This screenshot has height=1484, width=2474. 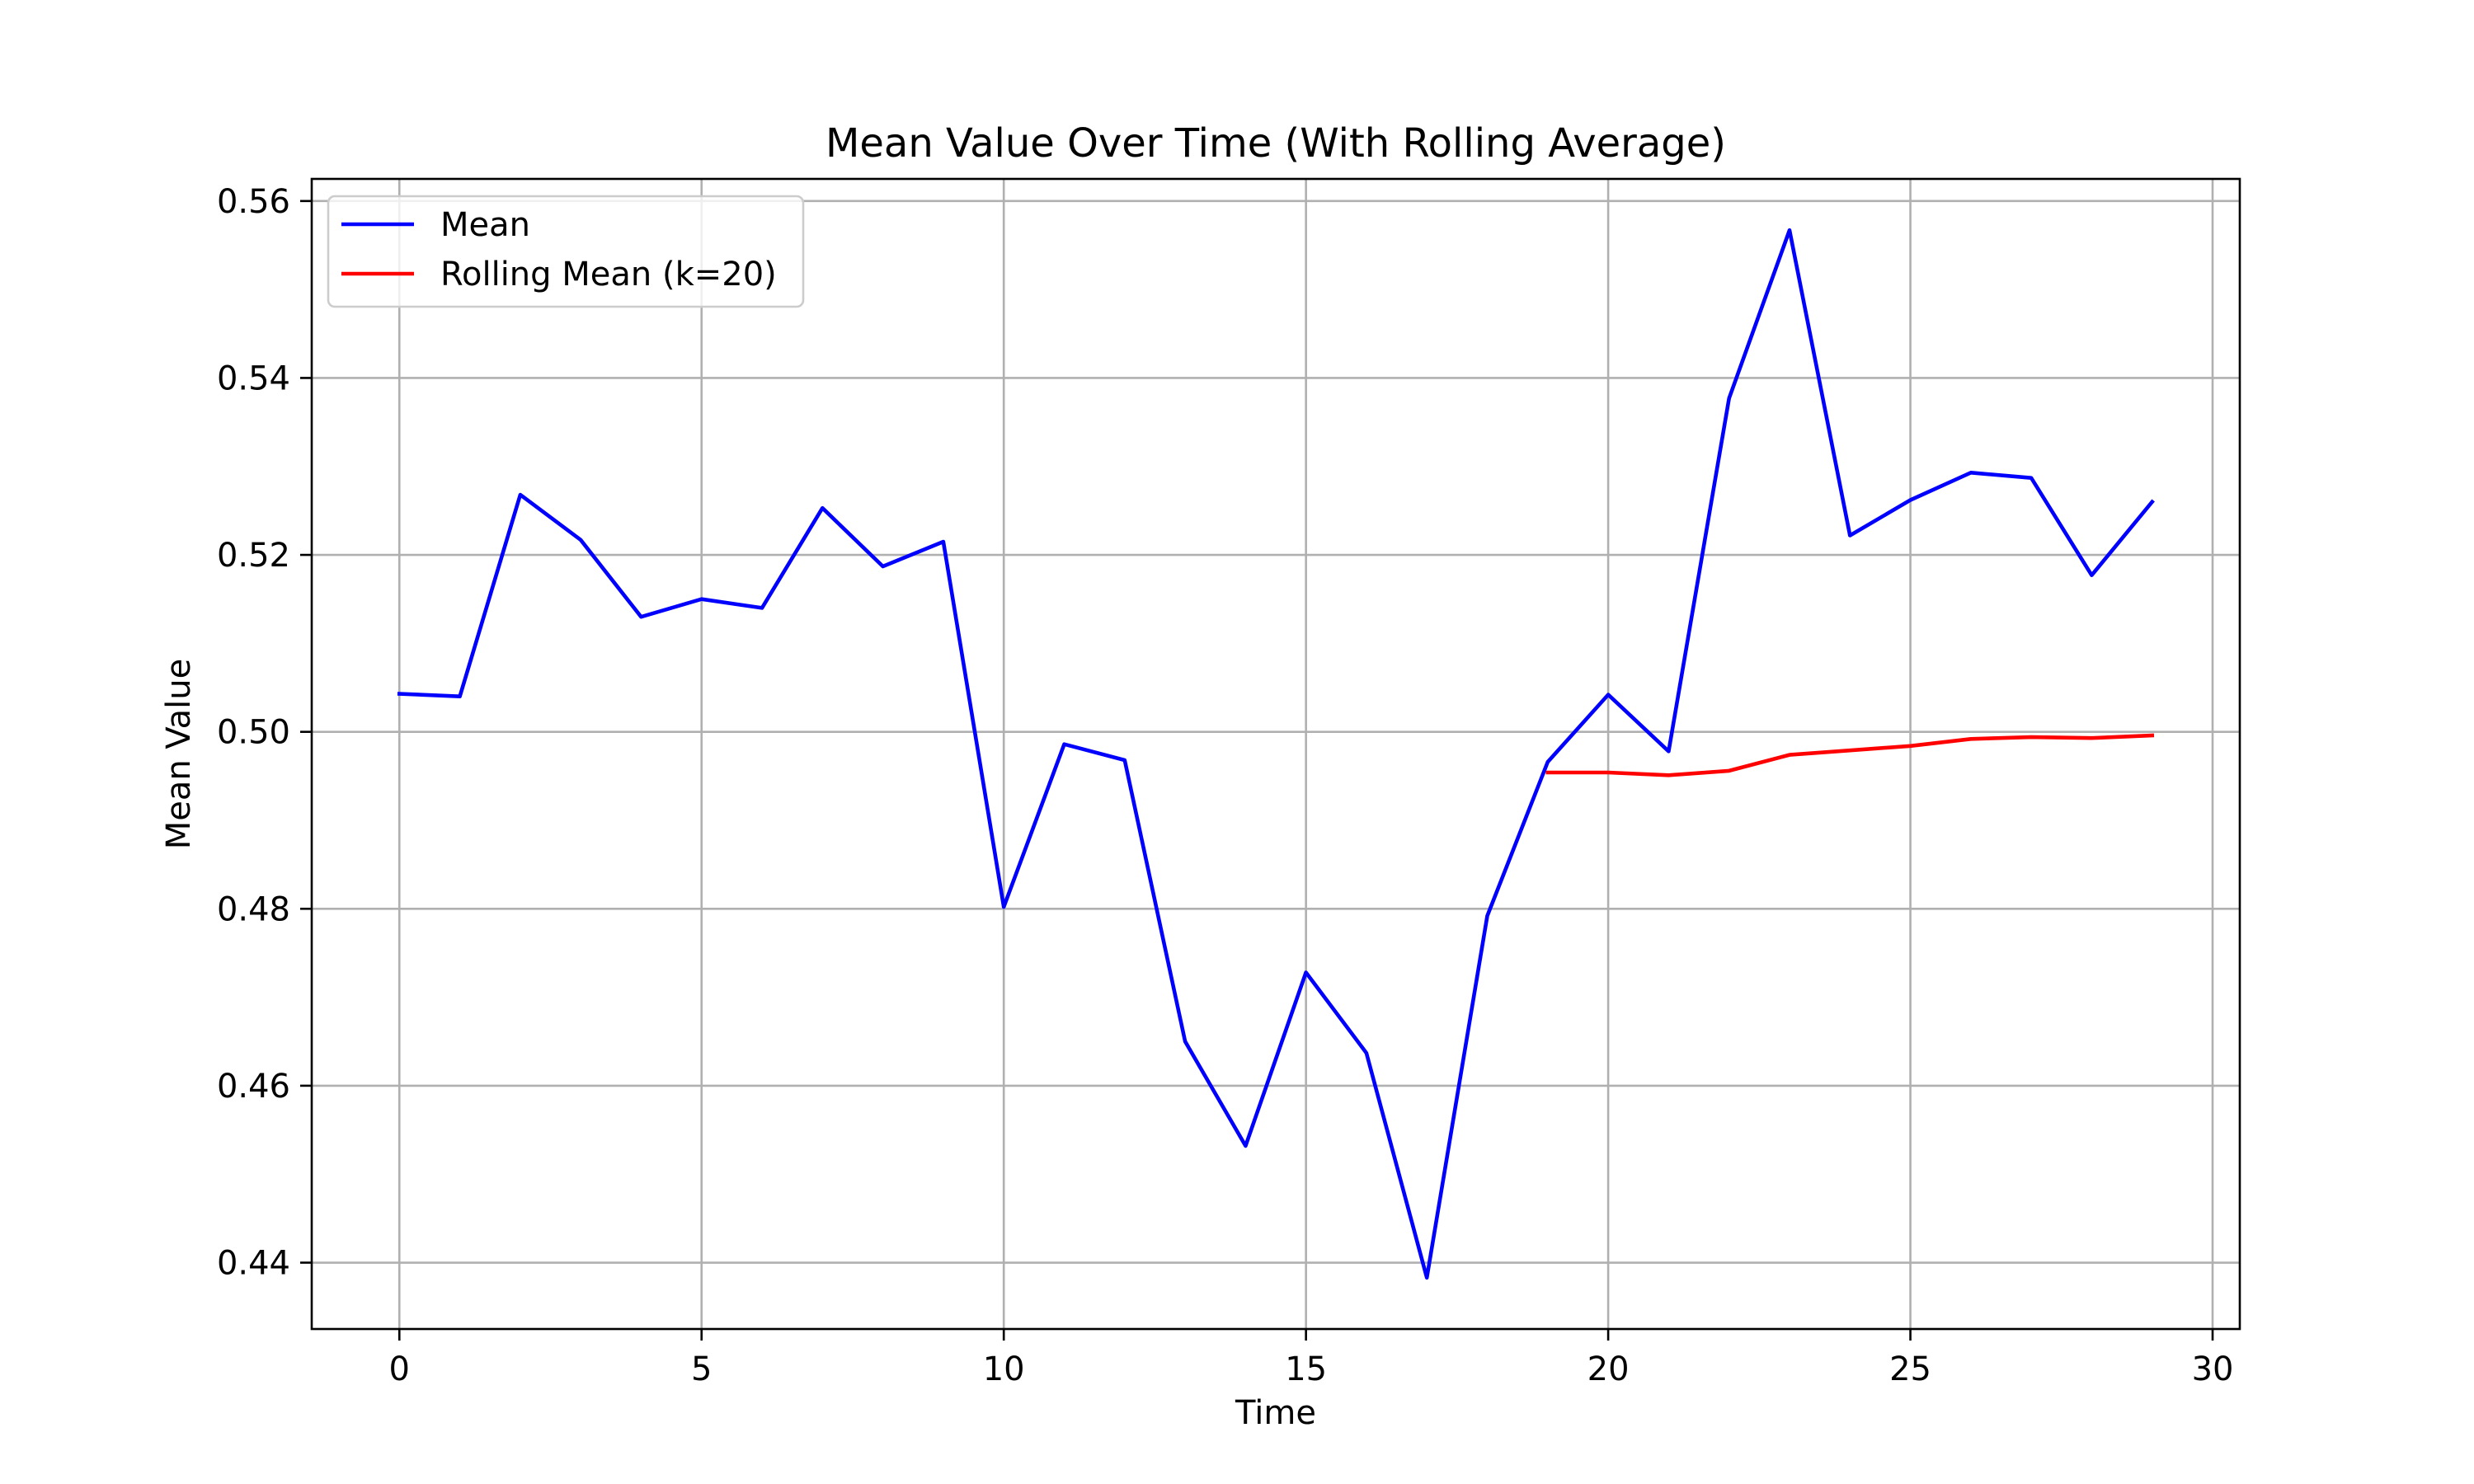 What do you see at coordinates (1004, 1369) in the screenshot?
I see `x-tick-label: 10` at bounding box center [1004, 1369].